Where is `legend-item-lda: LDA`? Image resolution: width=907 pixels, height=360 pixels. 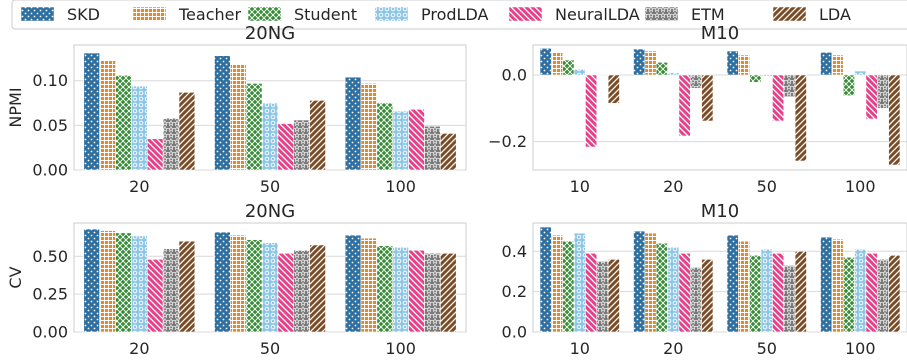 legend-item-lda: LDA is located at coordinates (811, 14).